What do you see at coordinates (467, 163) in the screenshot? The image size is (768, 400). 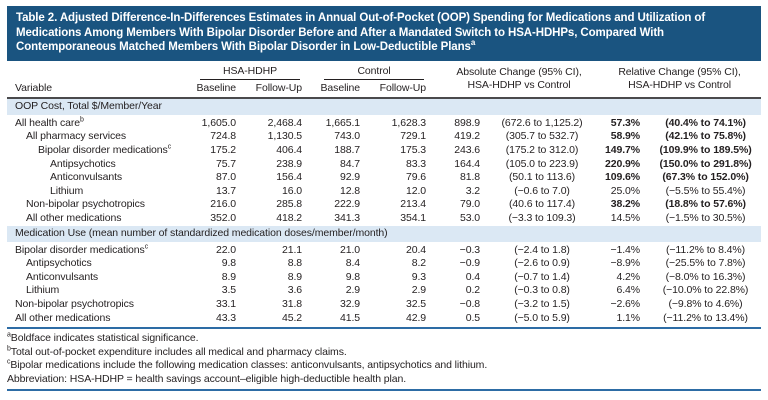 I see `cell-absolute-change: 164.4` at bounding box center [467, 163].